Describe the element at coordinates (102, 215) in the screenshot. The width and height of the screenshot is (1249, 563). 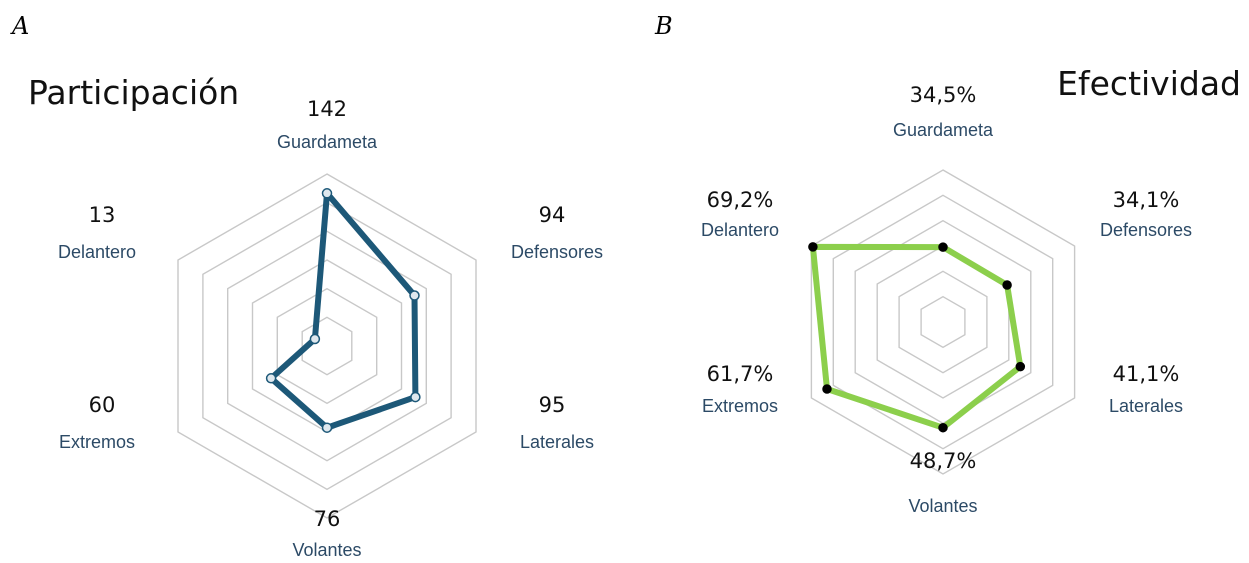
I see `value-label: 13` at that location.